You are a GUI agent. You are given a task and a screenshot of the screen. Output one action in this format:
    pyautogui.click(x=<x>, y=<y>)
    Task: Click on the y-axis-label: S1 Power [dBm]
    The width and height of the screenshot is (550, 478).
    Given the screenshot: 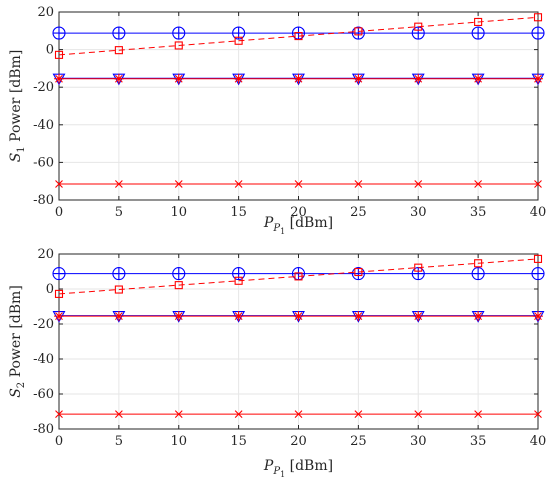 What is the action you would take?
    pyautogui.click(x=17, y=106)
    